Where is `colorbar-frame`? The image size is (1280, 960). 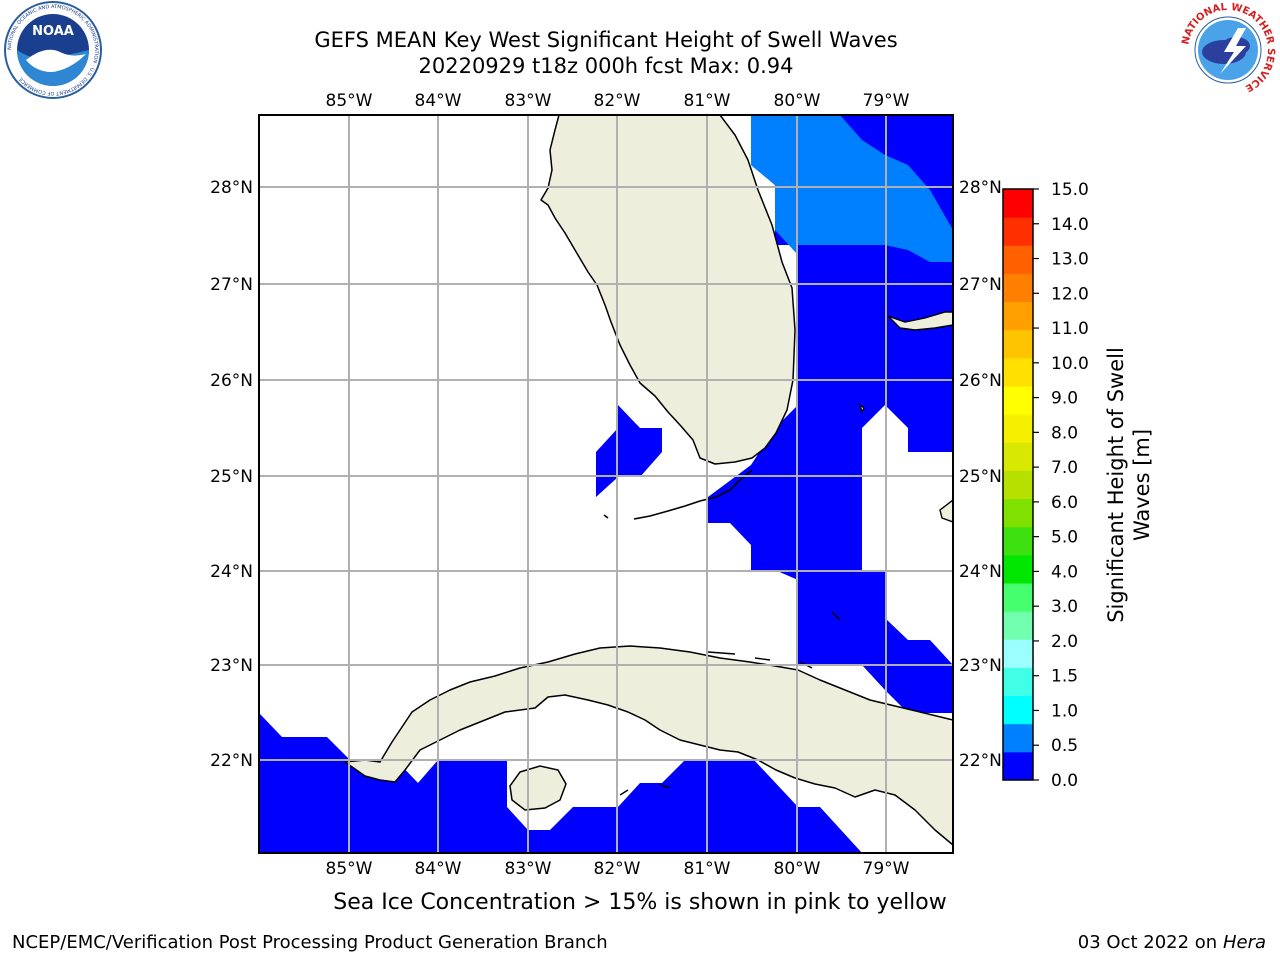 colorbar-frame is located at coordinates (1018, 484).